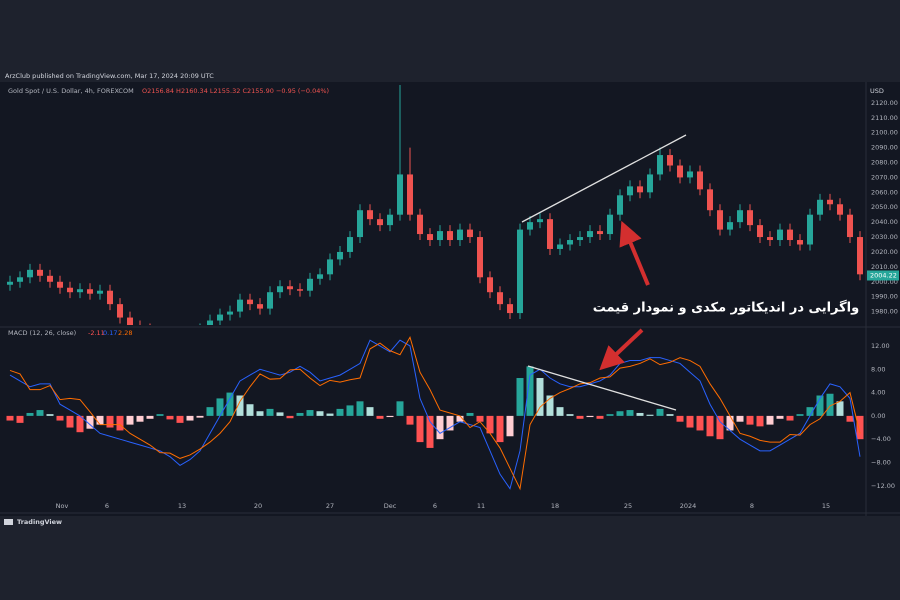 This screenshot has width=900, height=600. Describe the element at coordinates (602, 388) in the screenshot. I see `macd-trendline` at that location.